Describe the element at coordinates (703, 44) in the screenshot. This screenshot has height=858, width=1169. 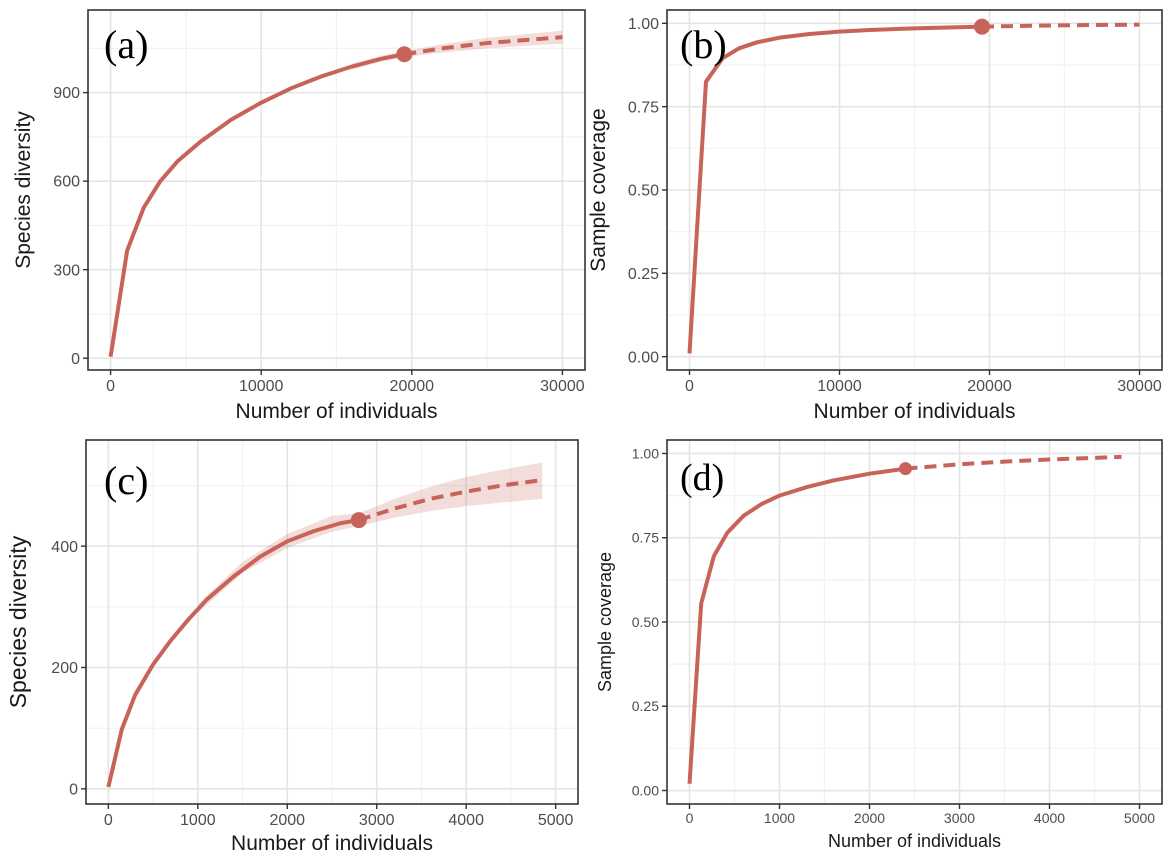
I see `panel-label: (b)` at that location.